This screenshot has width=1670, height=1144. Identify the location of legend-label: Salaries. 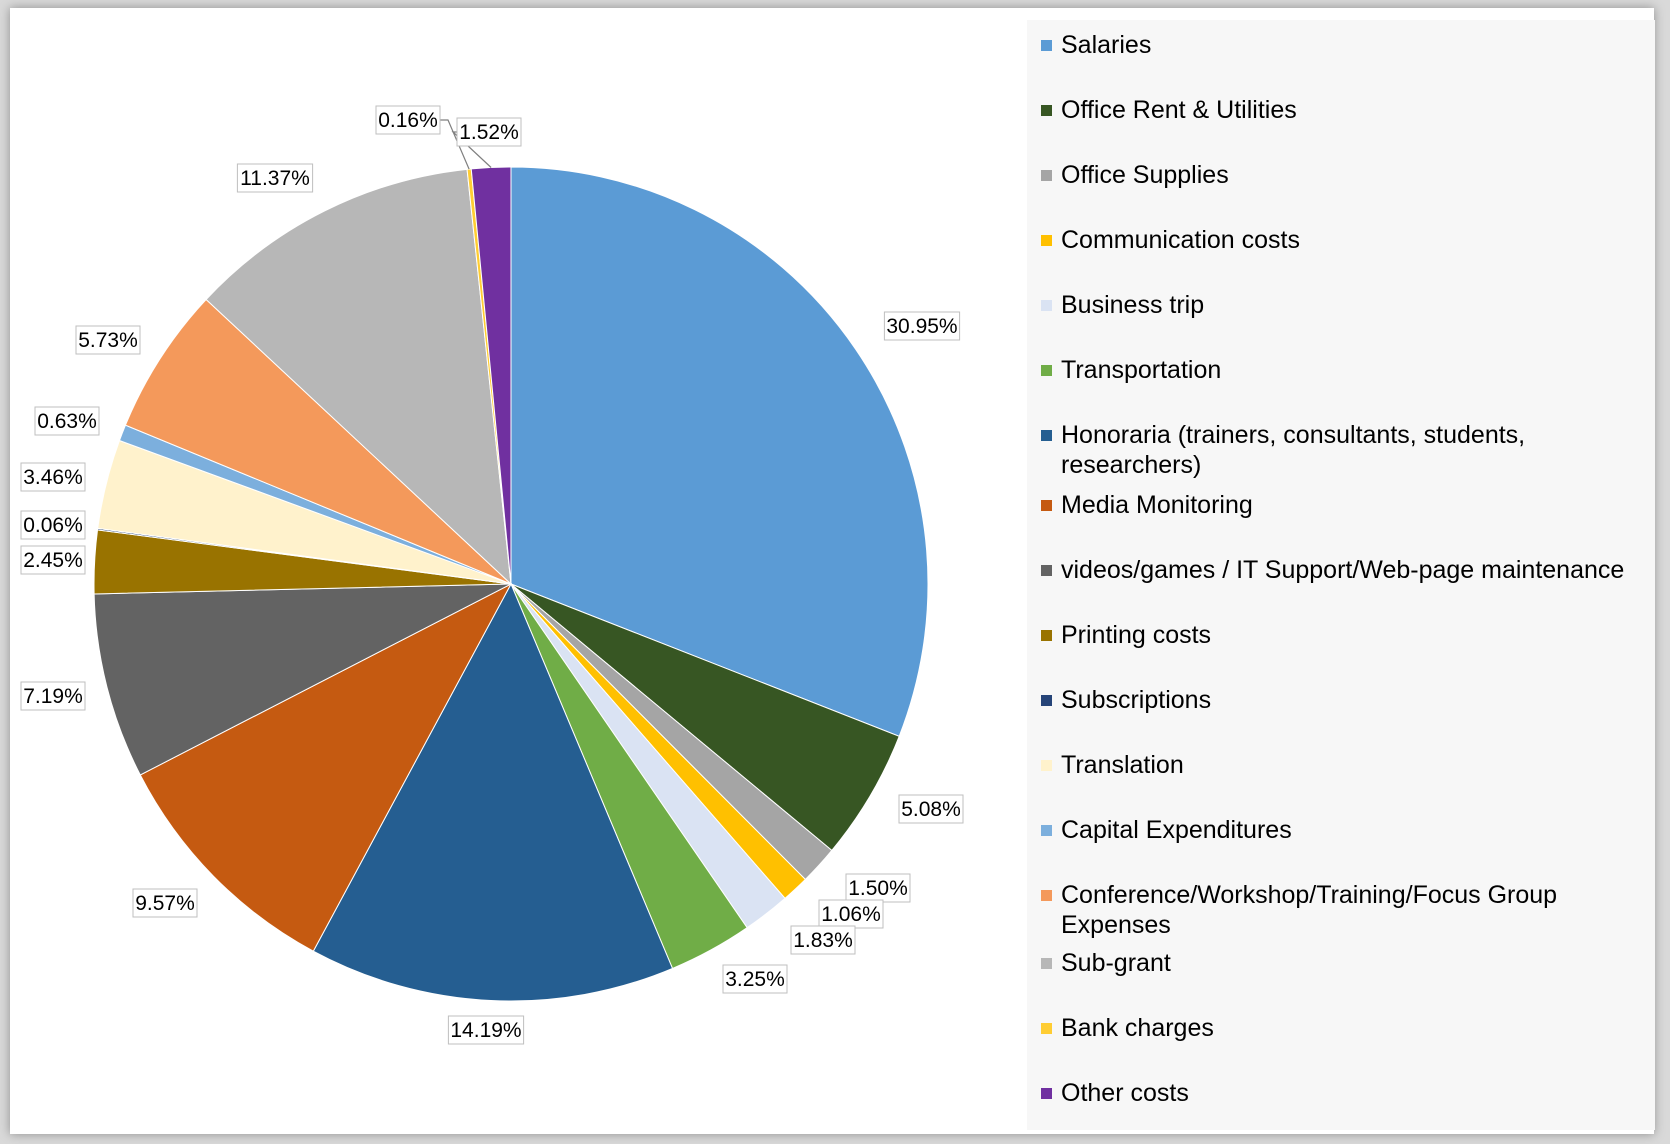
(1106, 45).